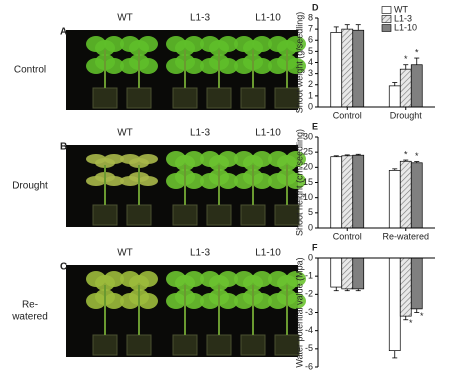 This screenshot has width=474, height=378. I want to click on condition-label: Control, so click(30, 70).